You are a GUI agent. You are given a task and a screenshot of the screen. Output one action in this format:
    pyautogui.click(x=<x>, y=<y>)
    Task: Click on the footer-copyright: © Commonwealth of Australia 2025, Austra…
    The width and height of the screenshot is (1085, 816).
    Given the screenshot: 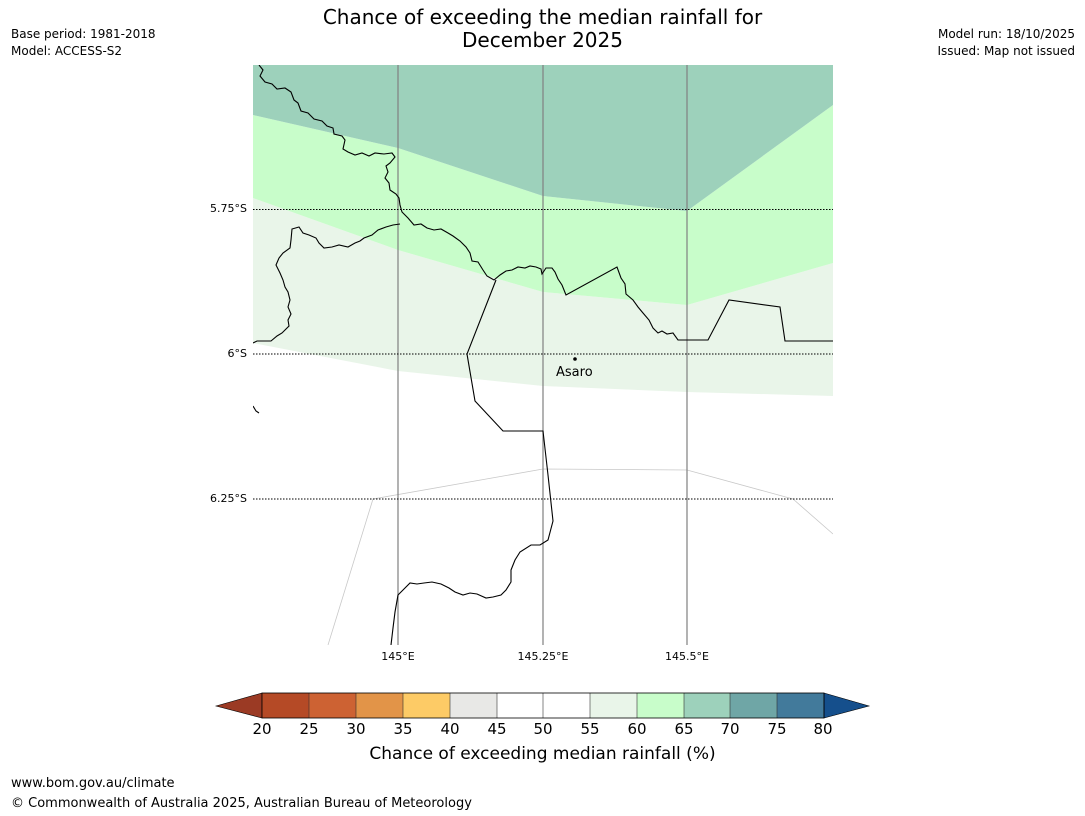 What is the action you would take?
    pyautogui.click(x=241, y=803)
    